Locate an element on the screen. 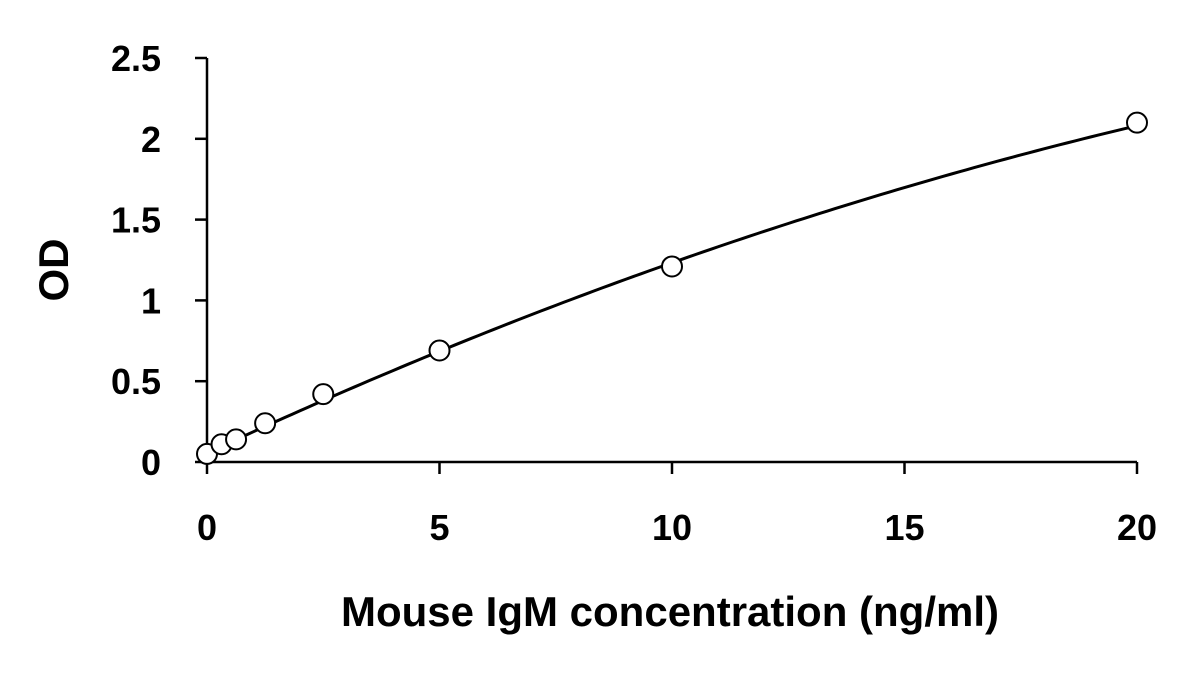 The height and width of the screenshot is (674, 1204). y-axis: 0 0.5 1 1.5 2 2.5 is located at coordinates (160, 260).